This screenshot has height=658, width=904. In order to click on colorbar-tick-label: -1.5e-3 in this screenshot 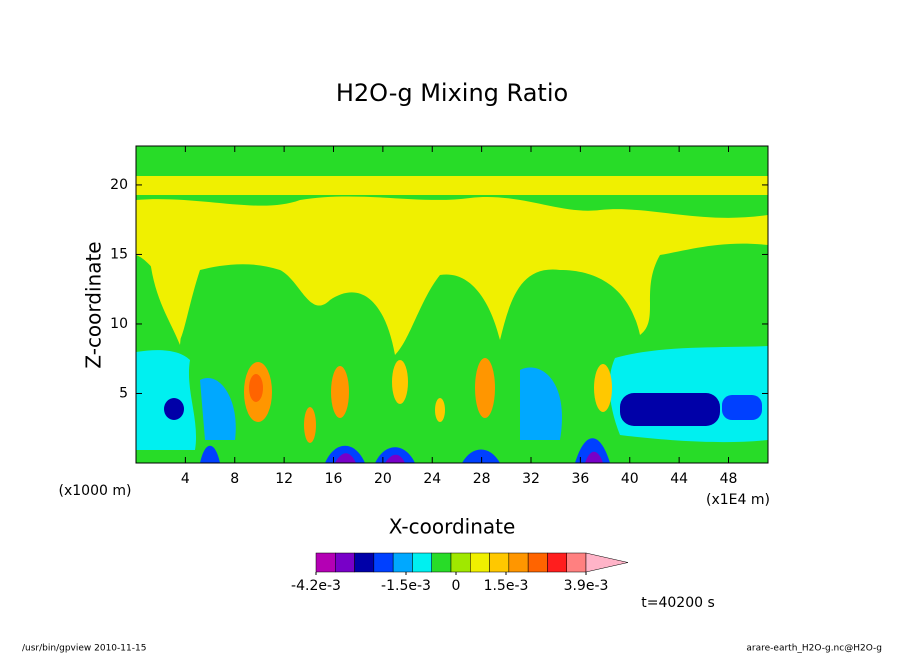, I will do `click(406, 586)`.